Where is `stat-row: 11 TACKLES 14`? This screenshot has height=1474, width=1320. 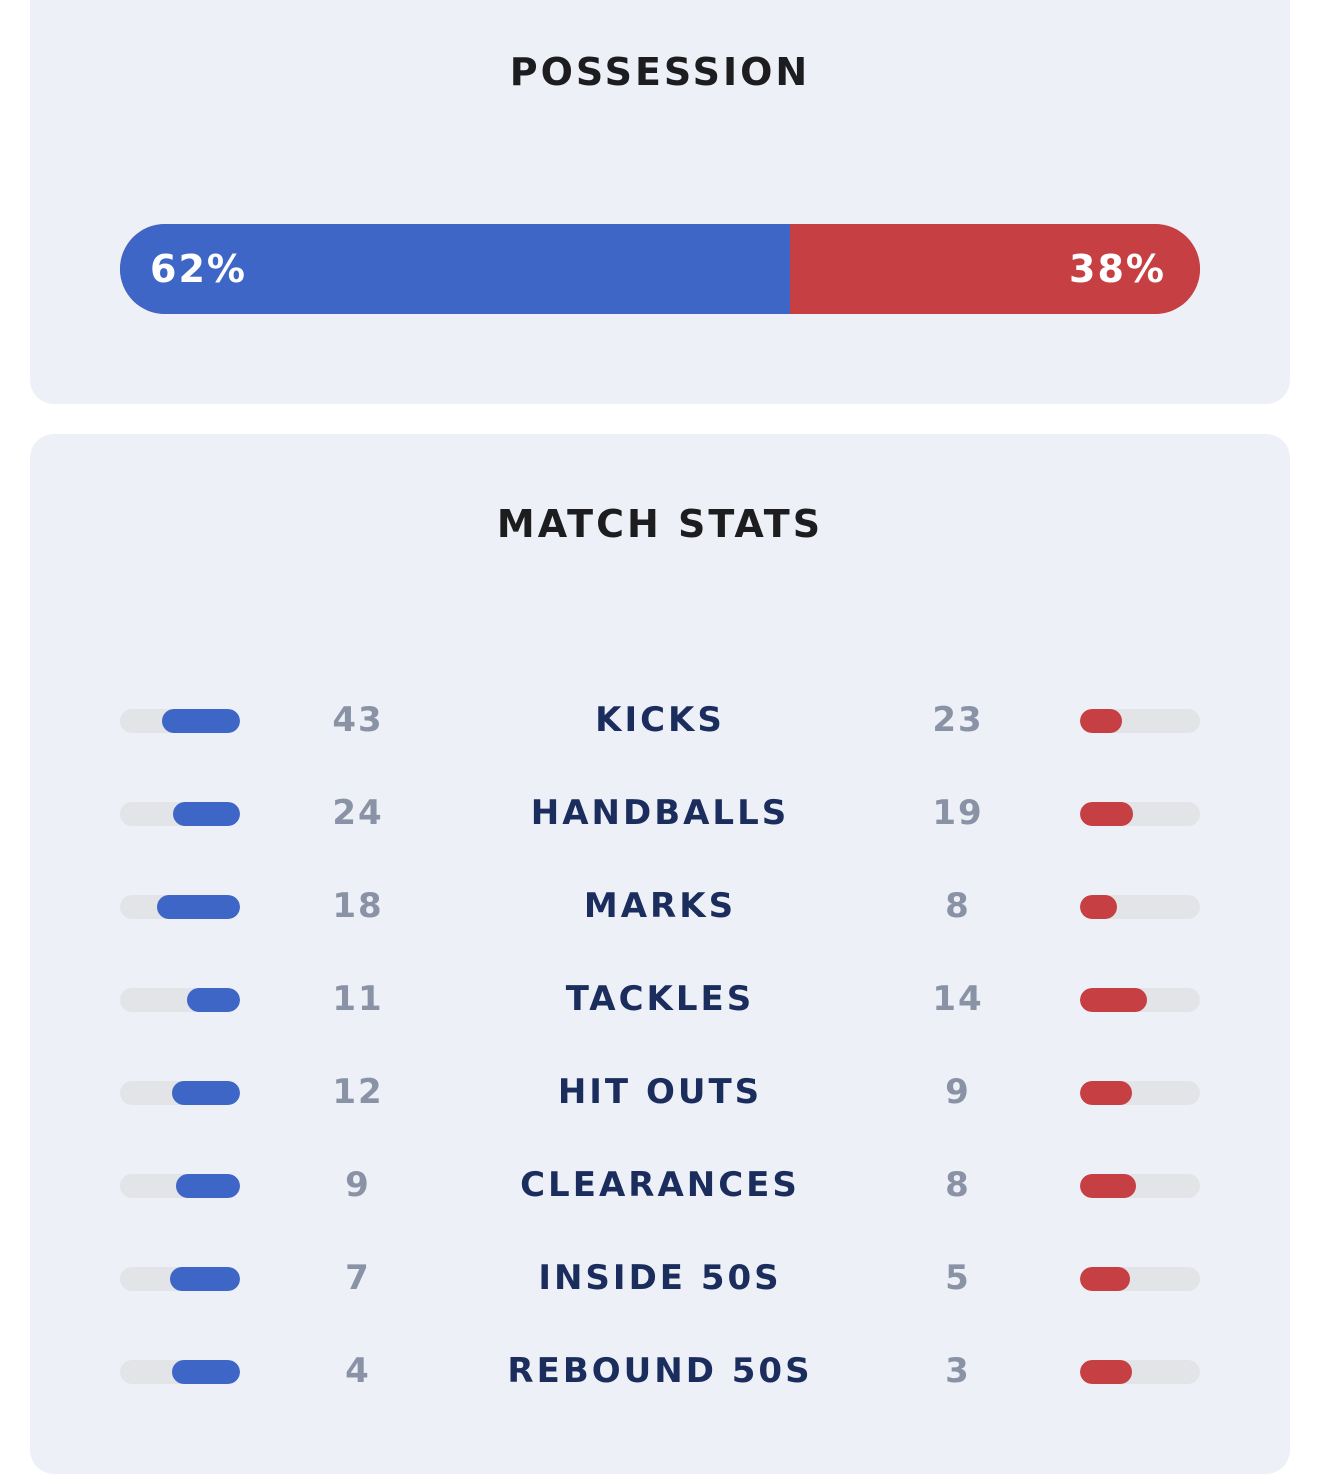
stat-row: 11 TACKLES 14 is located at coordinates (660, 999).